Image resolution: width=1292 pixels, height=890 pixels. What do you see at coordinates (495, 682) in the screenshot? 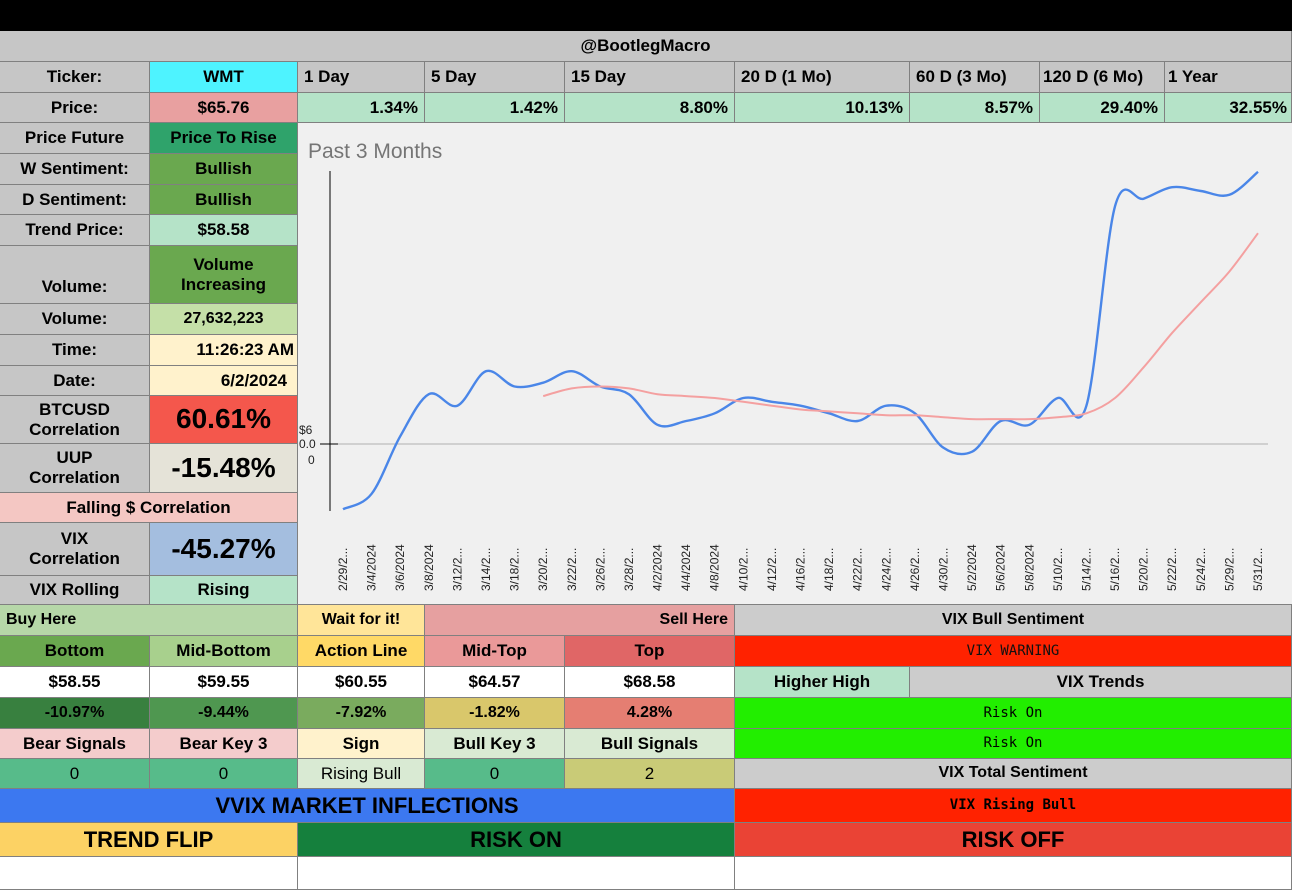
I see `level-price-mid-top: $64.57` at bounding box center [495, 682].